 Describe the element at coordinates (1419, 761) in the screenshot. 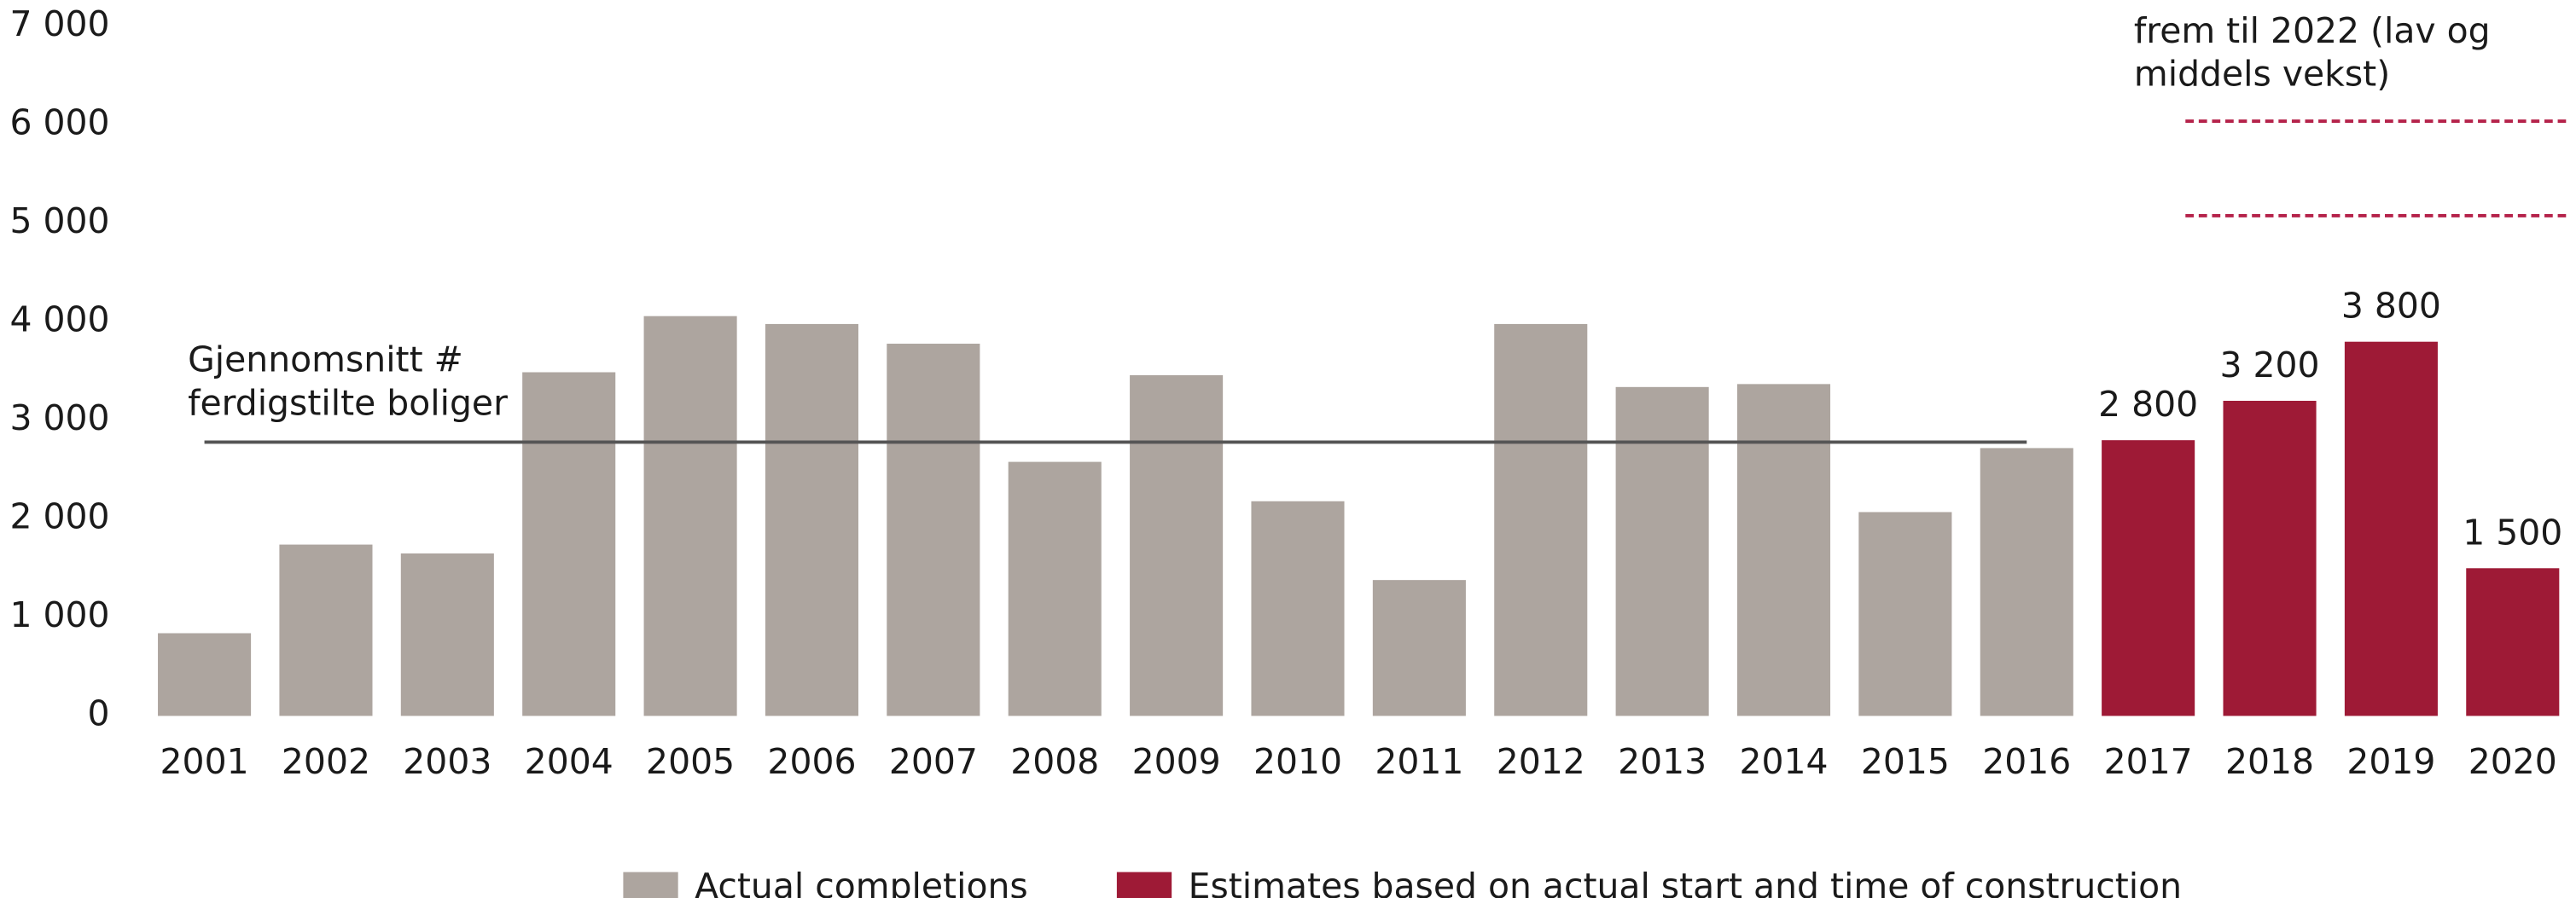

I see `x-tick-label: 2011` at that location.